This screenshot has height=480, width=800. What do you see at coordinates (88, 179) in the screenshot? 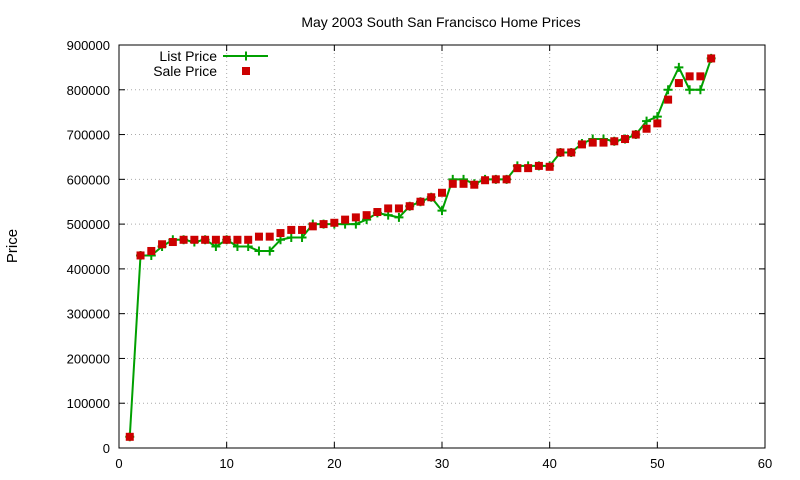
I see `y-tick-label: 600000` at bounding box center [88, 179].